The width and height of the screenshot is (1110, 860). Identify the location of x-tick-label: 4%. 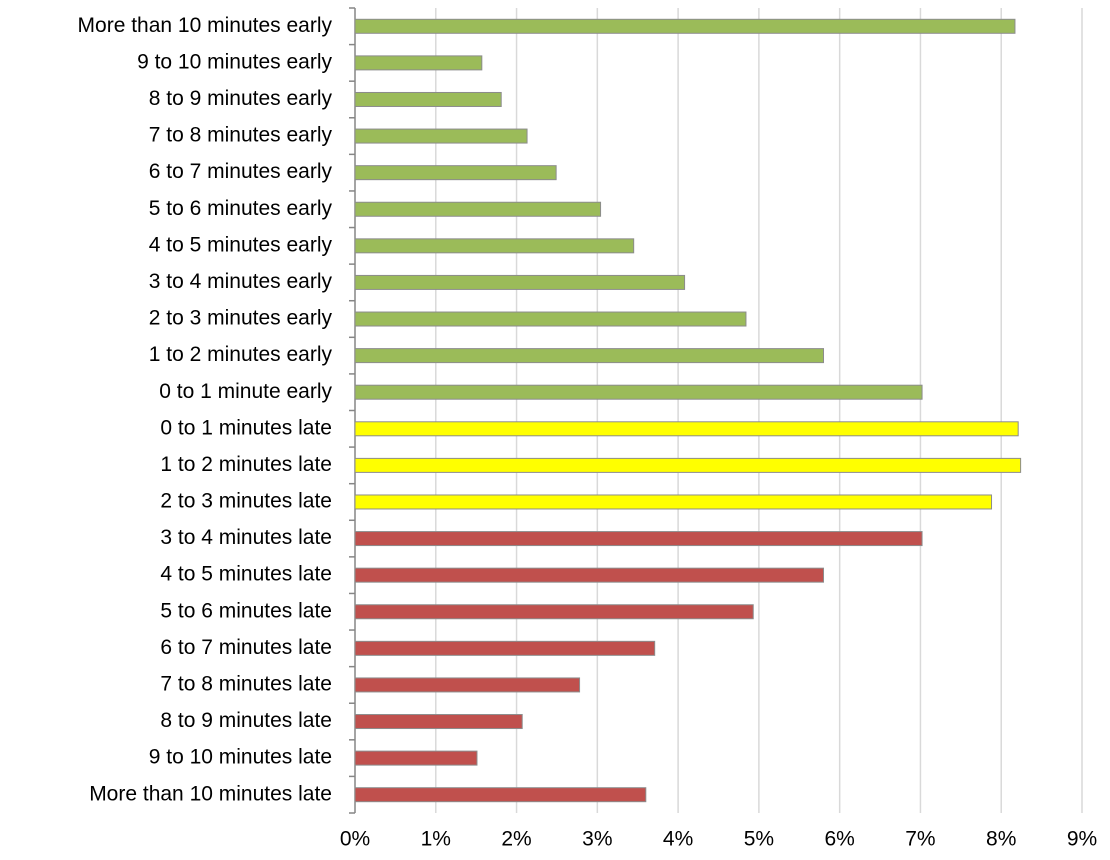
(678, 839).